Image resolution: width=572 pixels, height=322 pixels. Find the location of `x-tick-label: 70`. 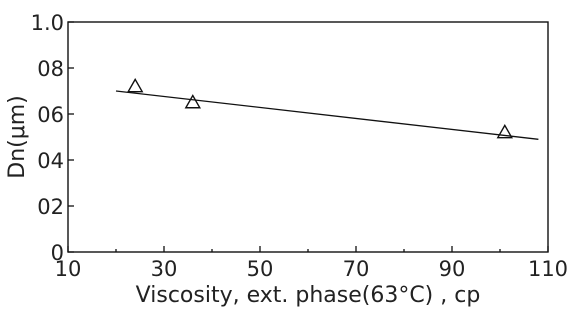

x-tick-label: 70 is located at coordinates (356, 269).